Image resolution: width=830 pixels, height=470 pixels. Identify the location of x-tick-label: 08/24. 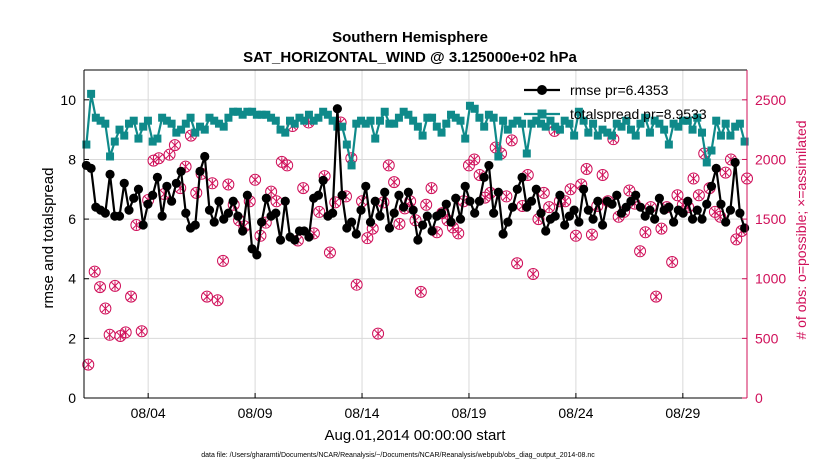
(575, 413).